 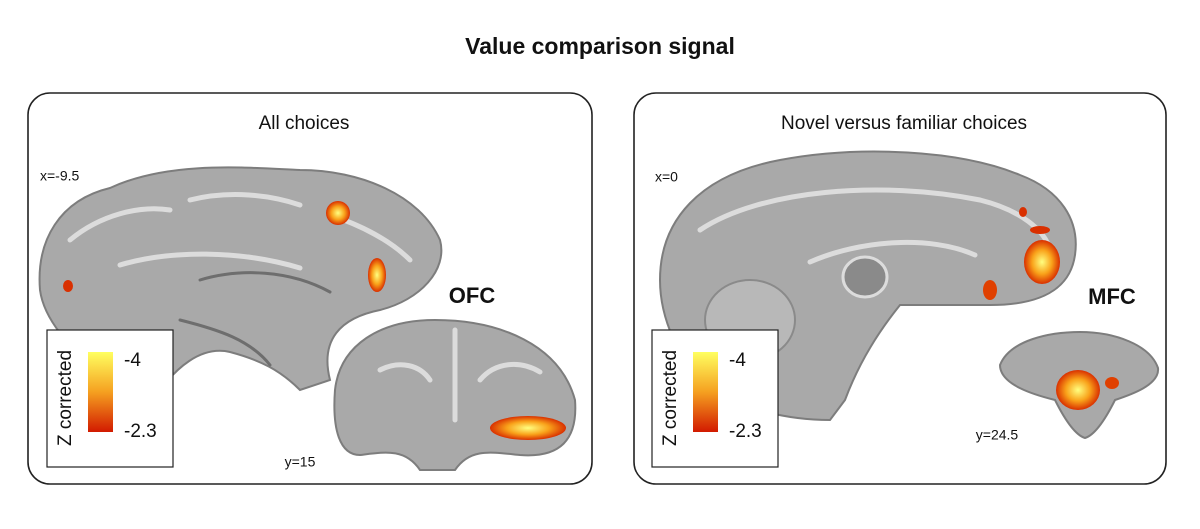 I want to click on slice-label: x=-9.5, so click(x=60, y=176).